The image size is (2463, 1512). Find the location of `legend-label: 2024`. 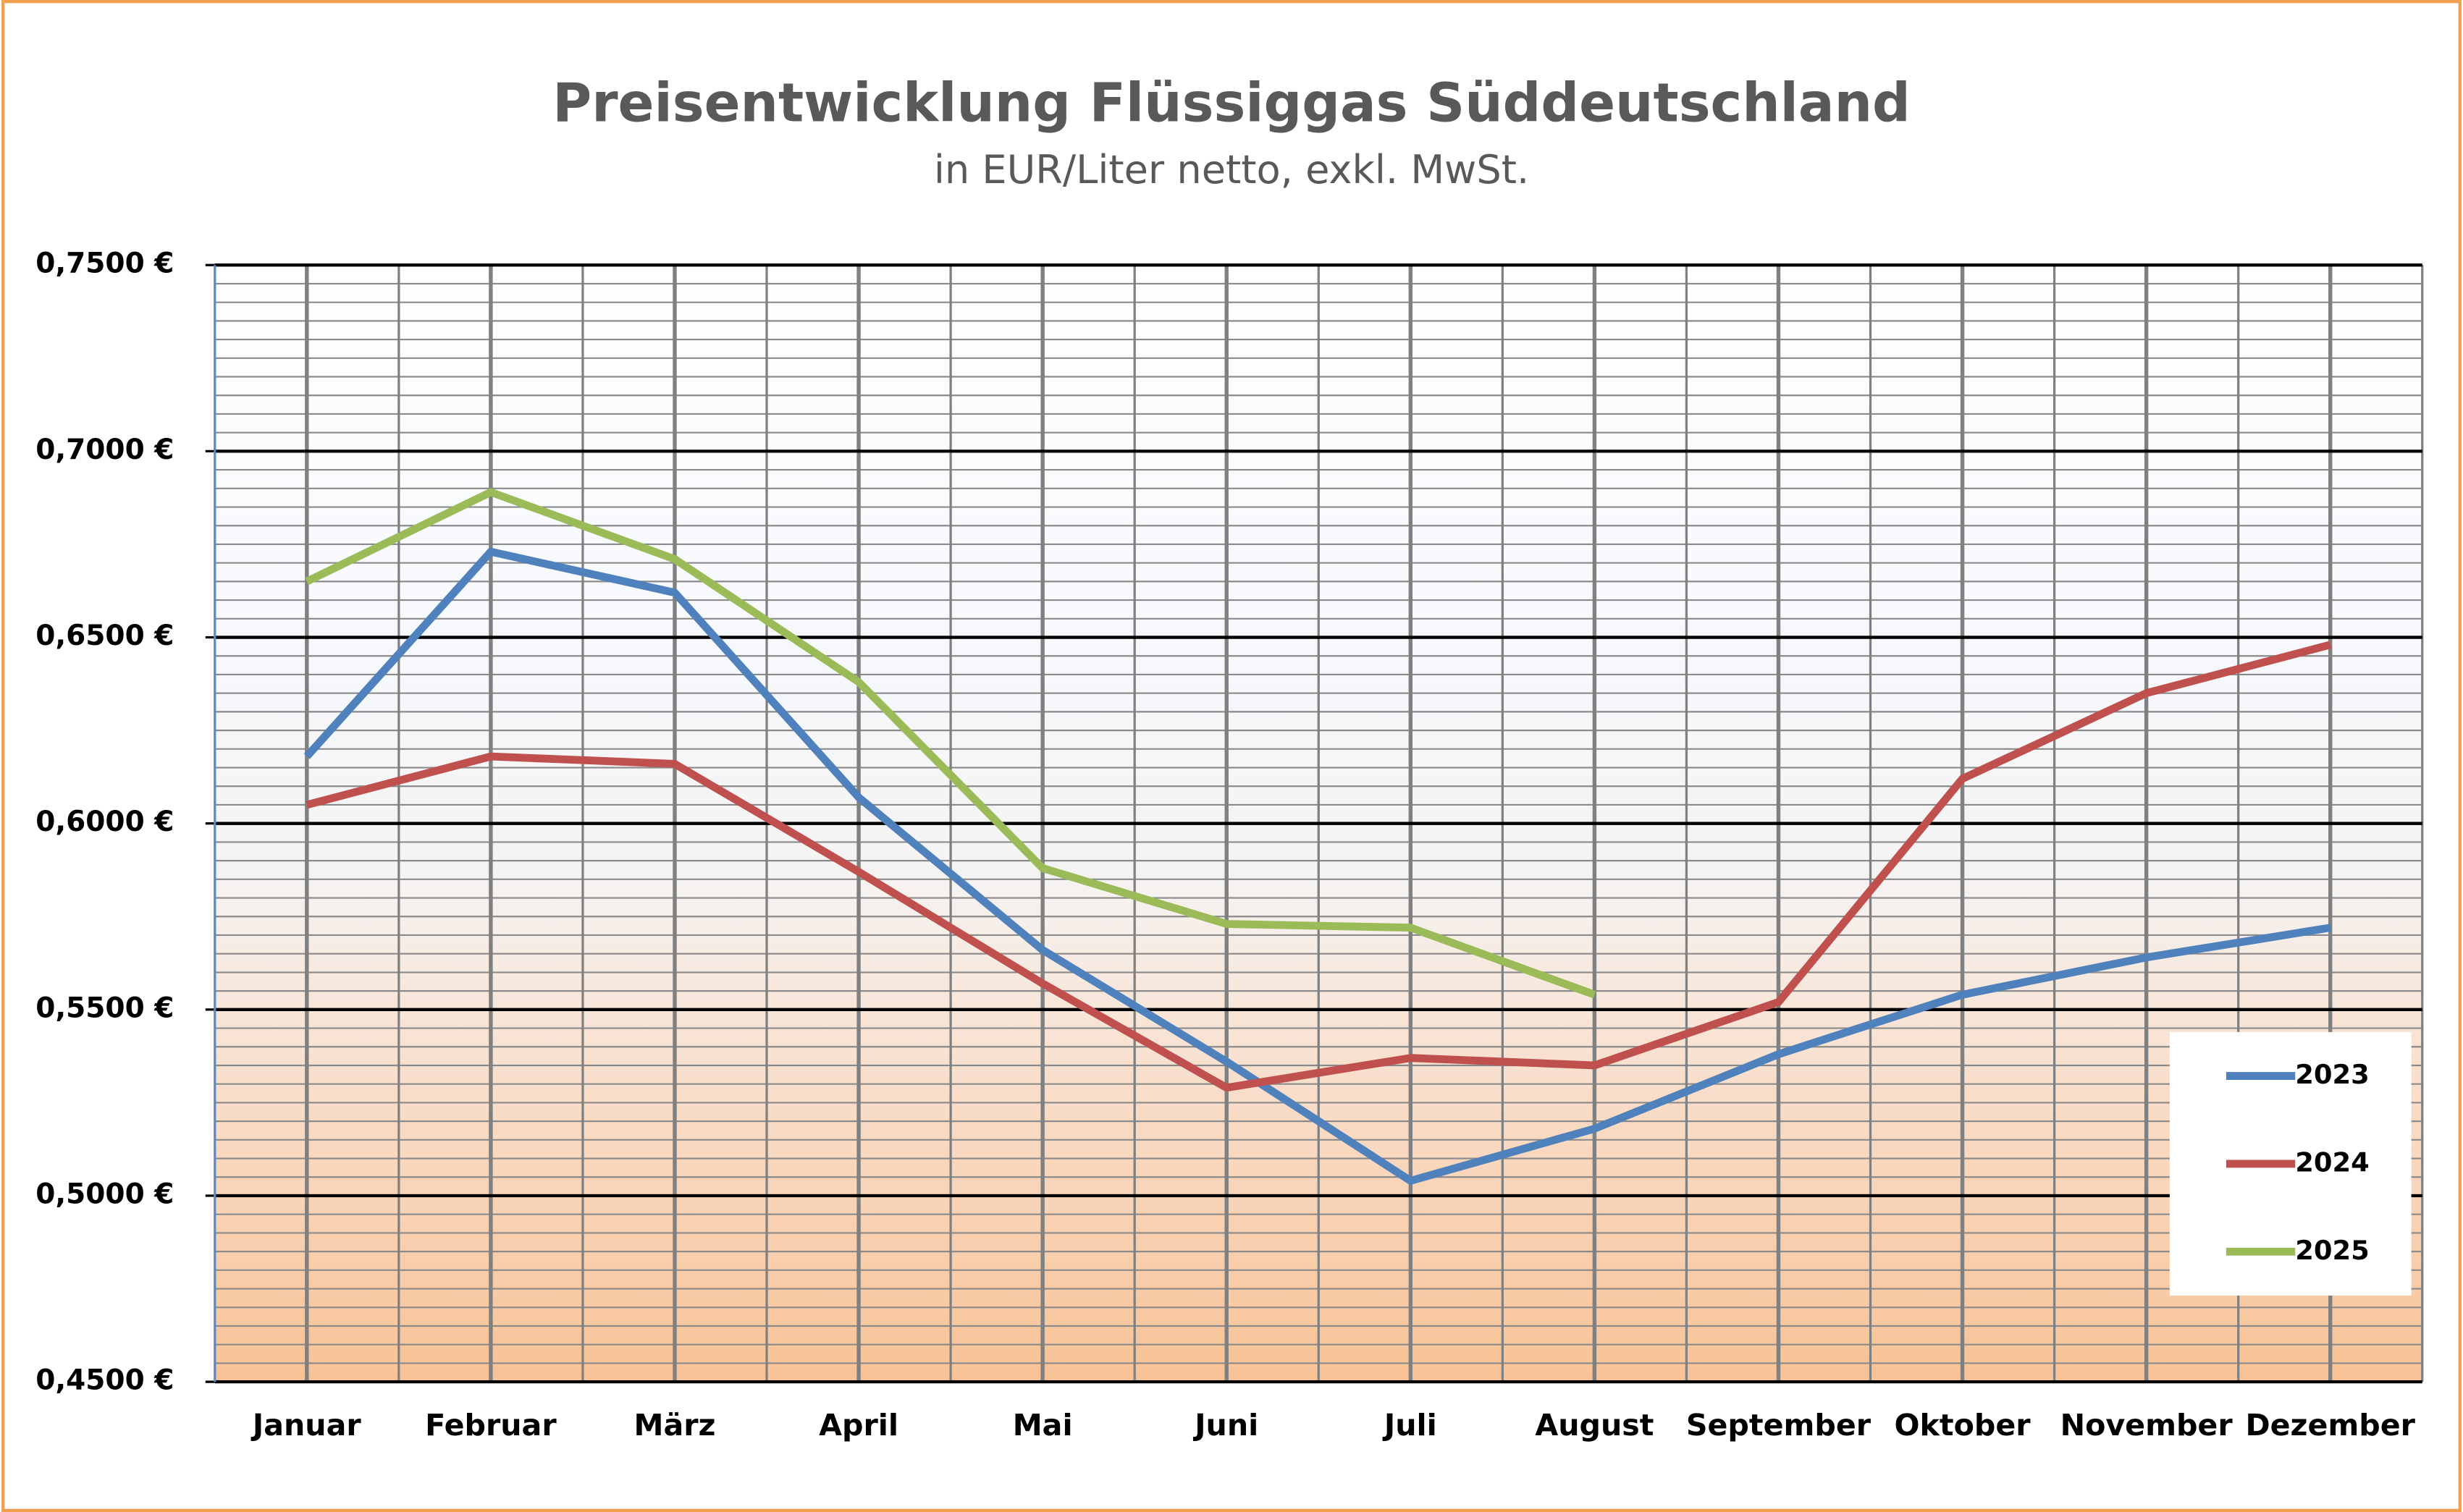

legend-label: 2024 is located at coordinates (2332, 1162).